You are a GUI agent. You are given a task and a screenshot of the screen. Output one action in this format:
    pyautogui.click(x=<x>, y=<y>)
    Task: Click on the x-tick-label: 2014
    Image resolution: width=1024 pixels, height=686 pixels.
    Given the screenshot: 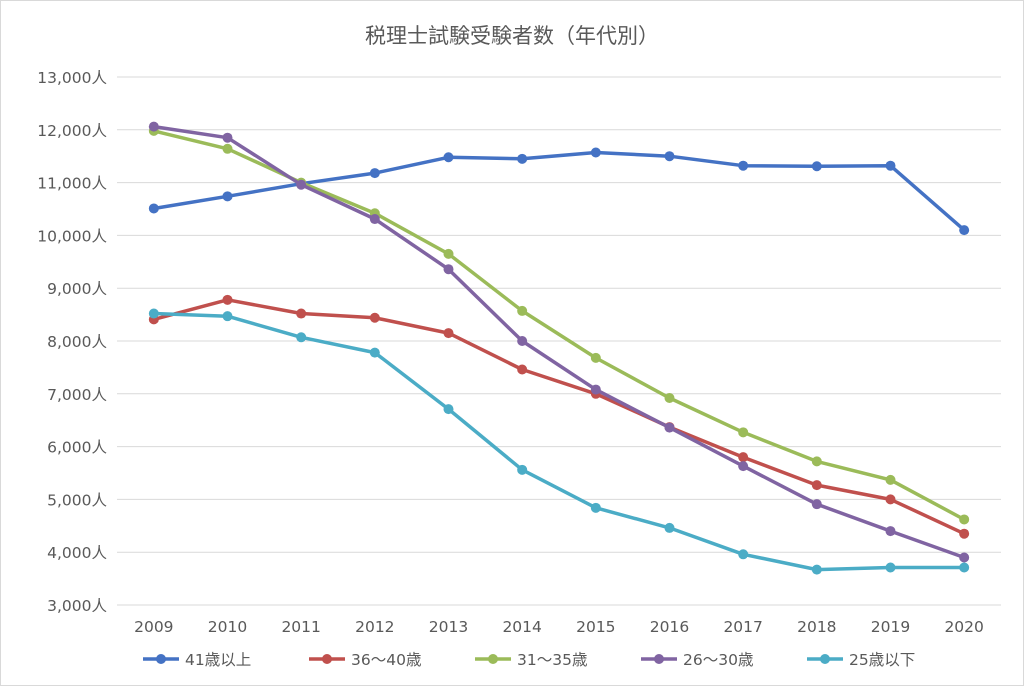 What is the action you would take?
    pyautogui.click(x=521, y=627)
    